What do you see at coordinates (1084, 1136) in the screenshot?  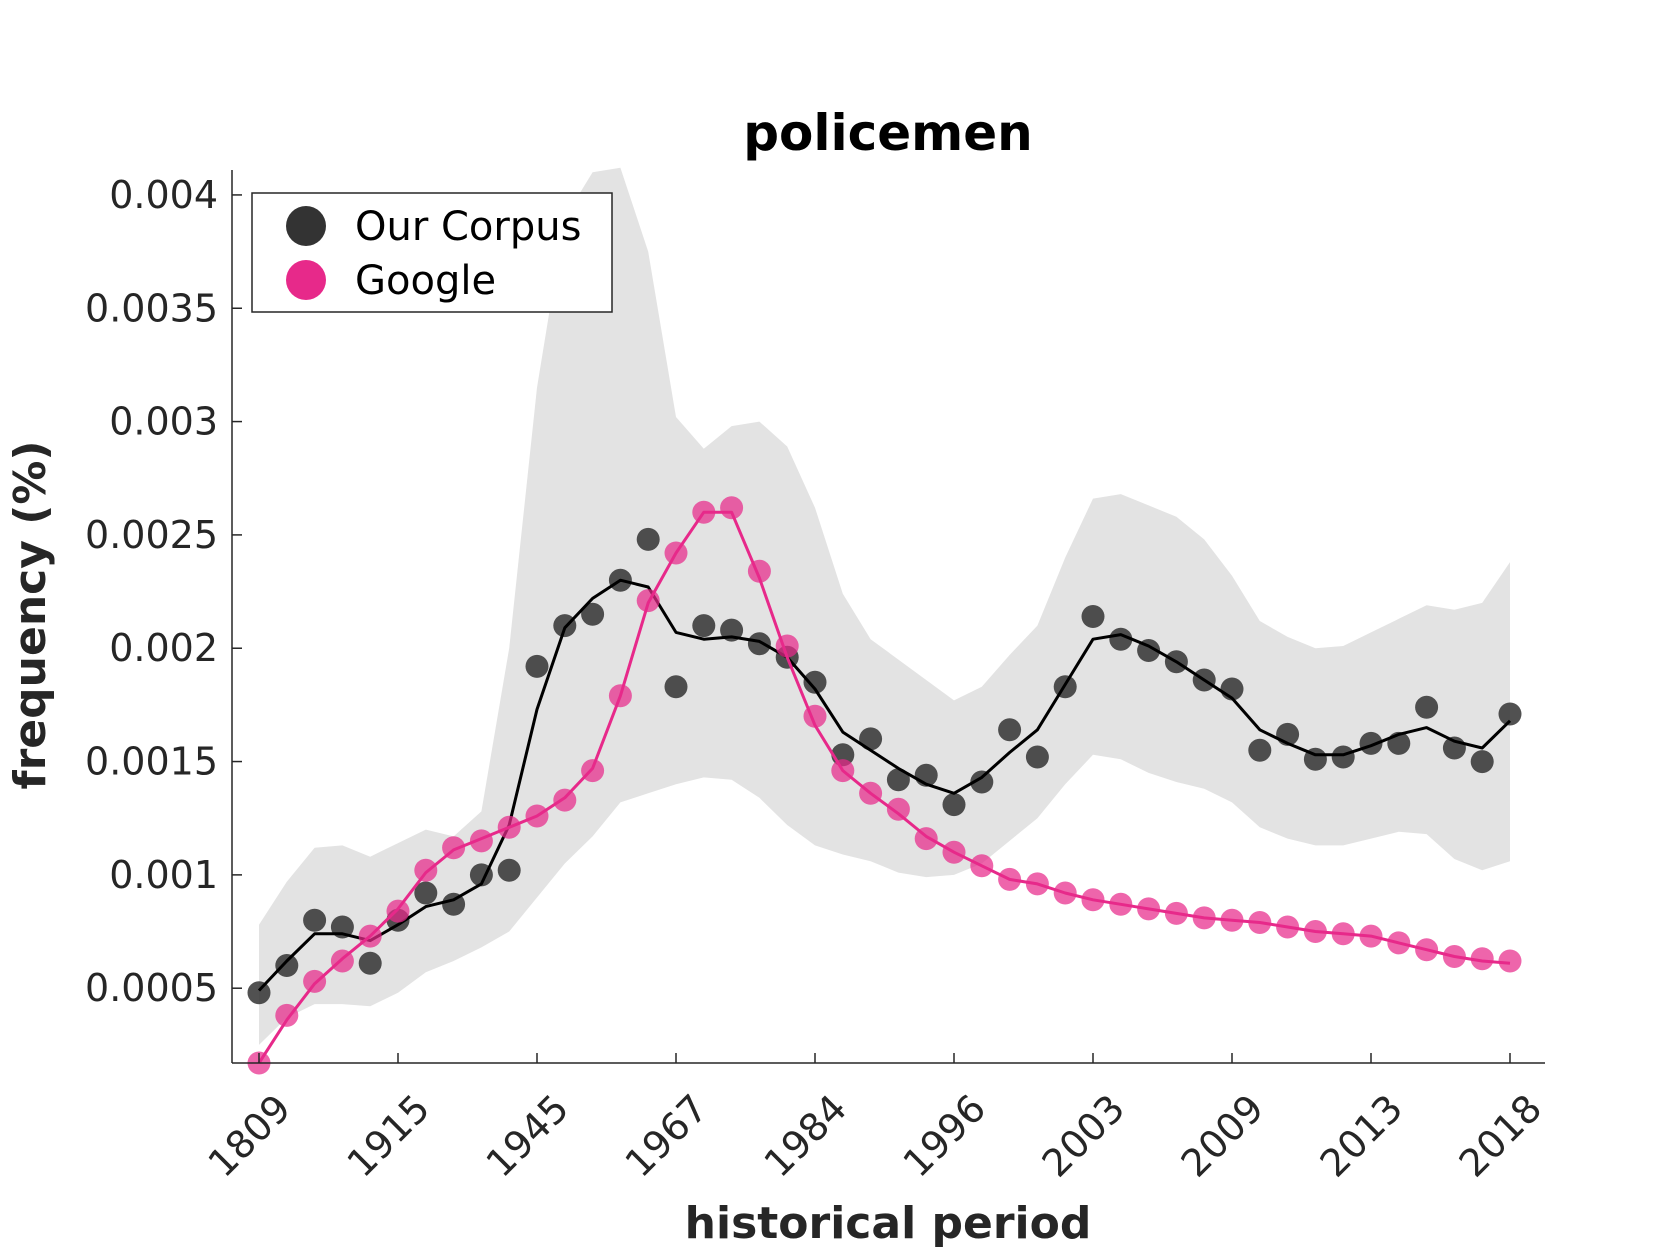 I see `x-tick-label: 2003` at bounding box center [1084, 1136].